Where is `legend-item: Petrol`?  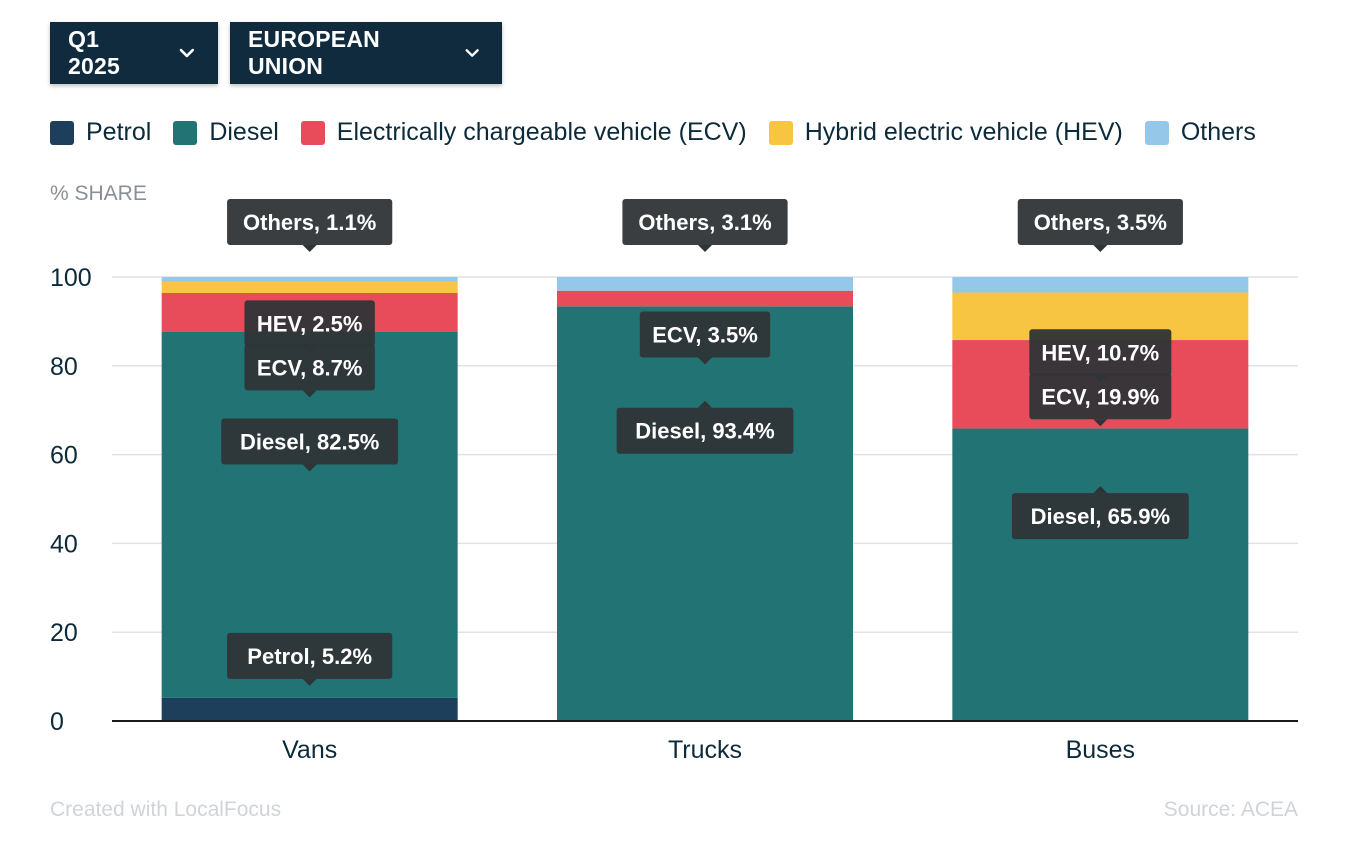
legend-item: Petrol is located at coordinates (100, 132).